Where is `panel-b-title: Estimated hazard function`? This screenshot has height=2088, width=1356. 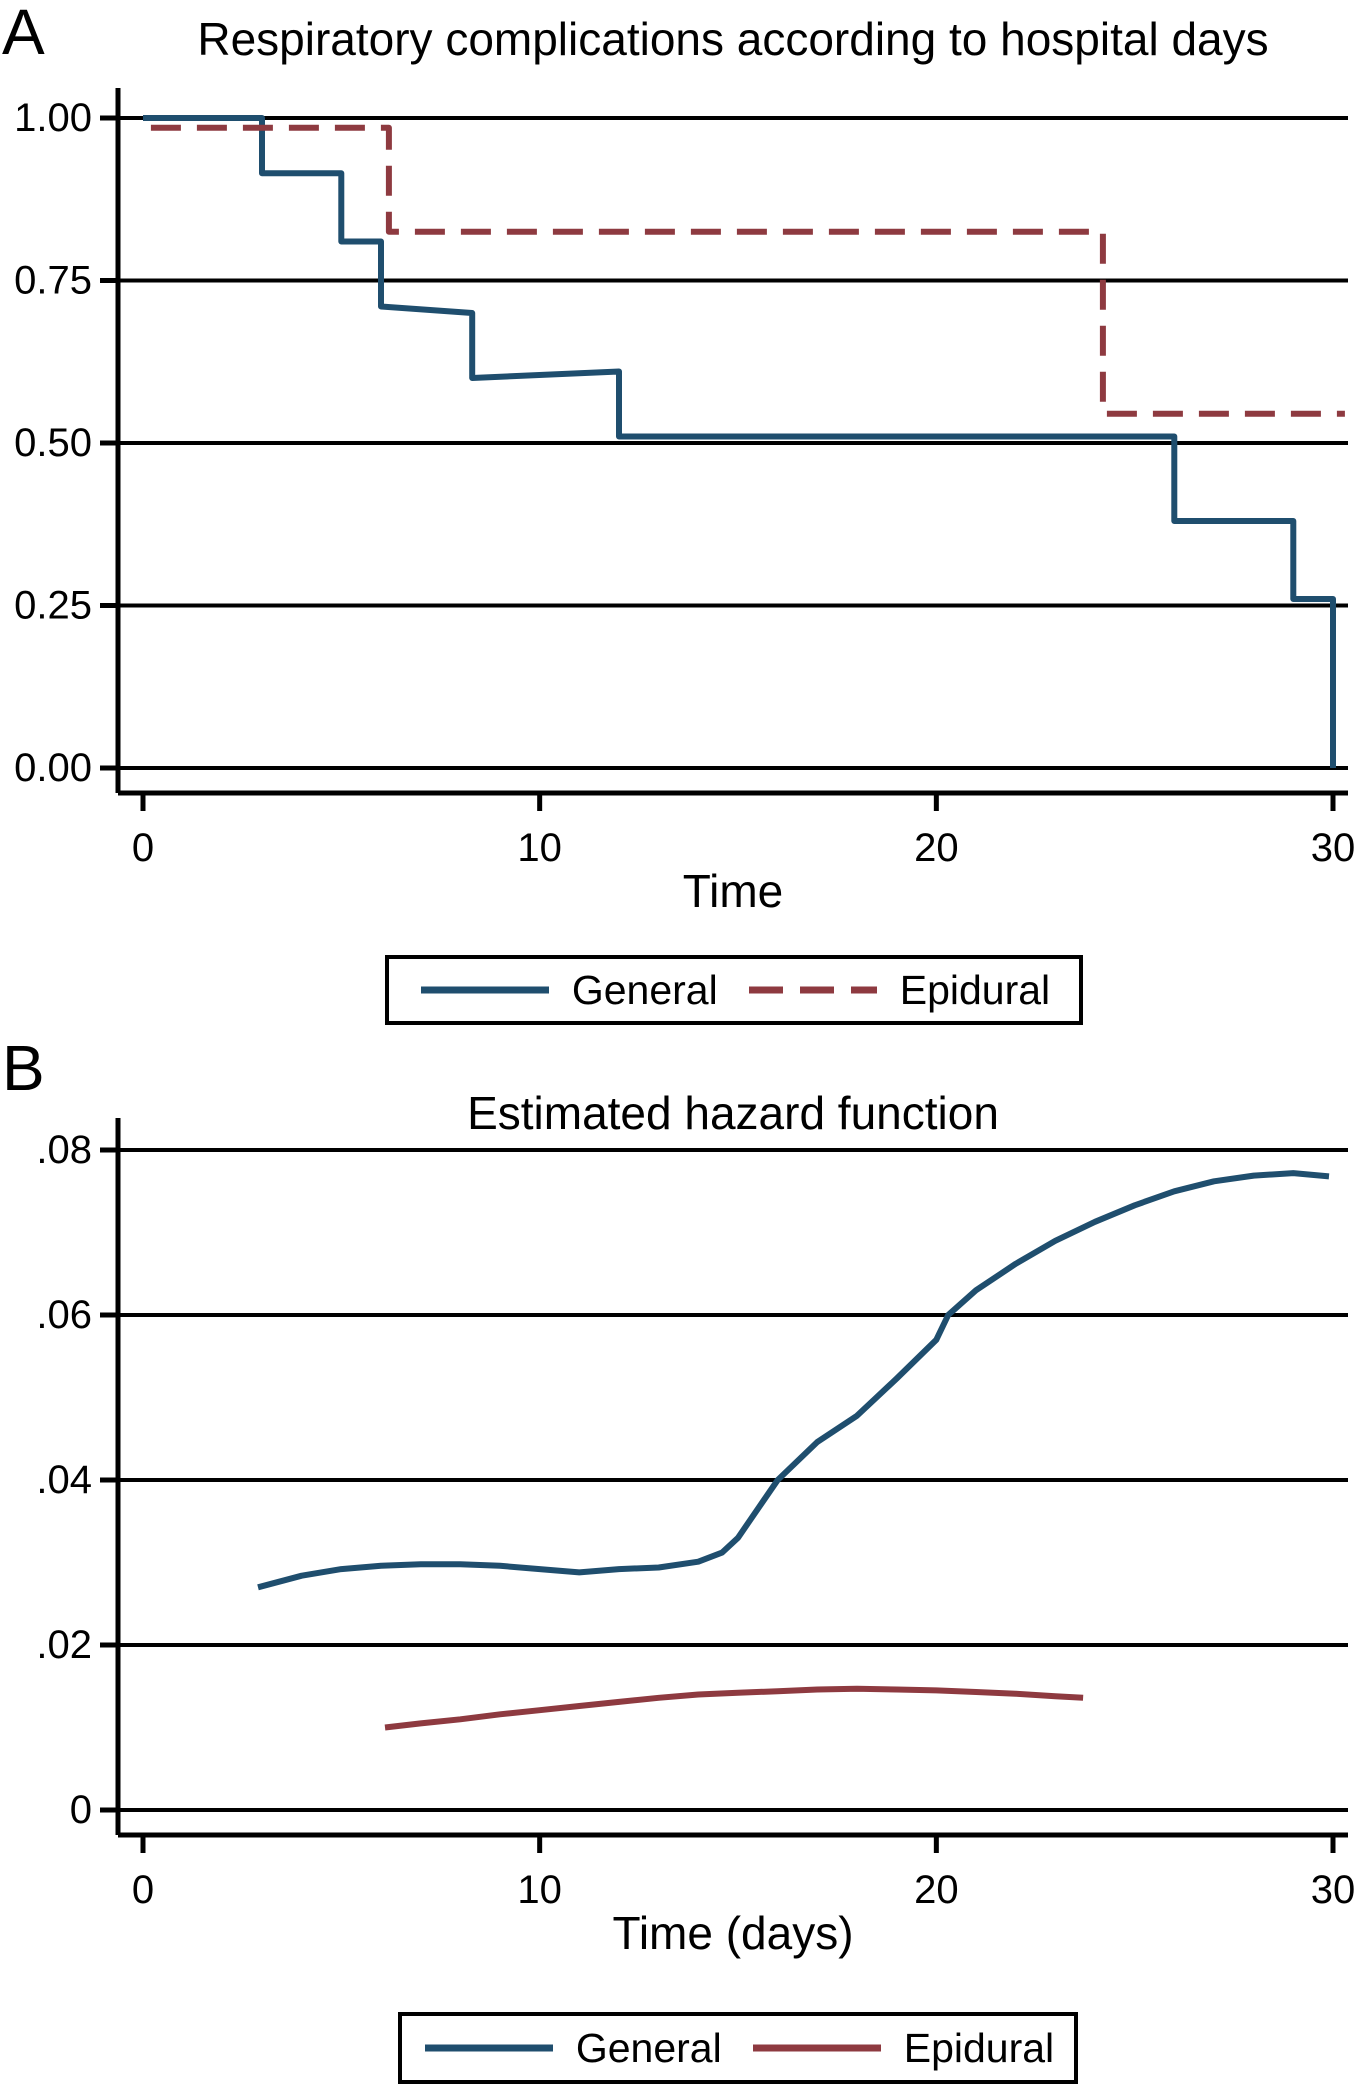
panel-b-title: Estimated hazard function is located at coordinates (733, 1113).